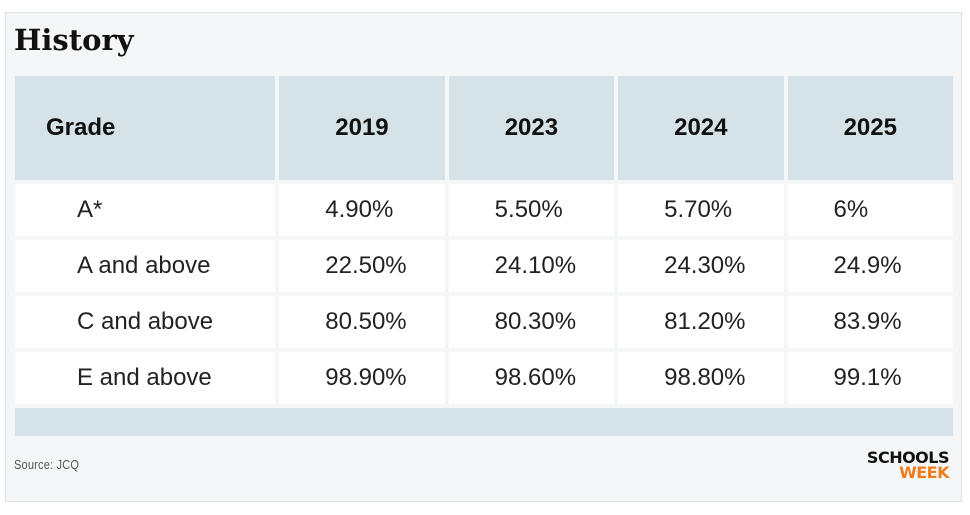 The height and width of the screenshot is (515, 970). What do you see at coordinates (701, 378) in the screenshot?
I see `table-cell: 98.80%` at bounding box center [701, 378].